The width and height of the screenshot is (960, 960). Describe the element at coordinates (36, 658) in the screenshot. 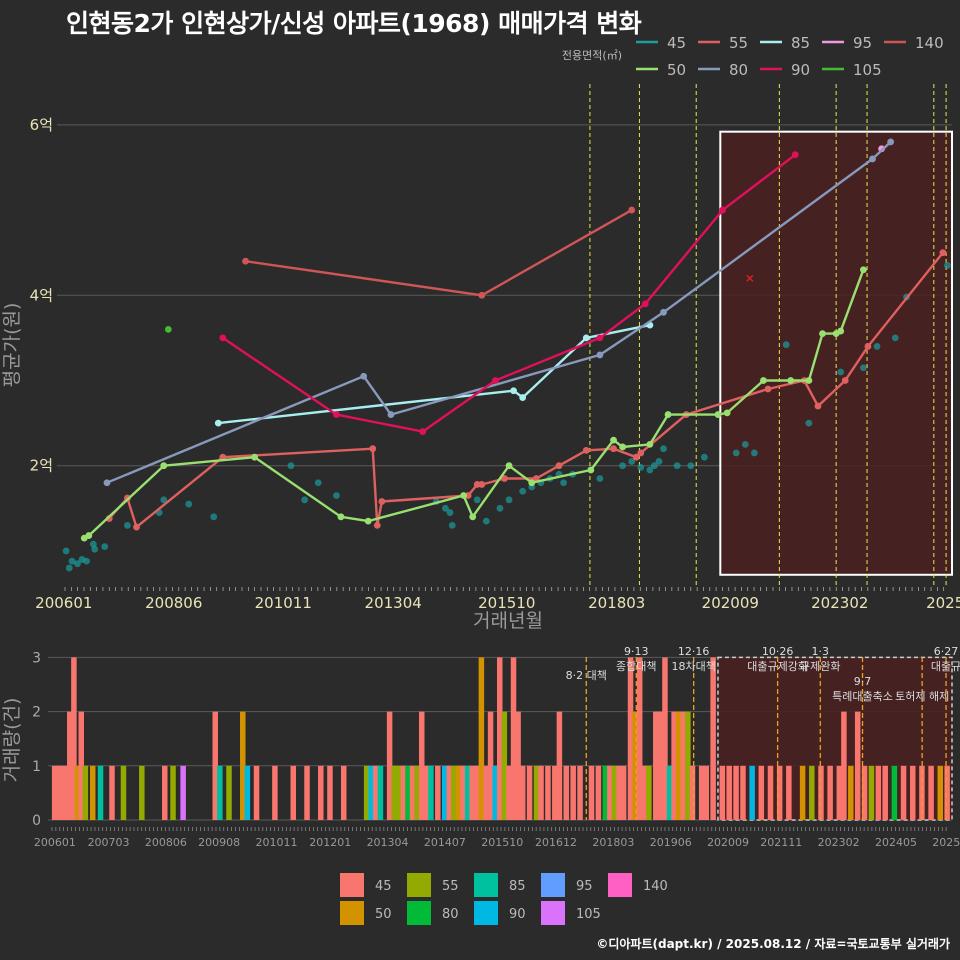

I see `y-tick-label: 3` at that location.